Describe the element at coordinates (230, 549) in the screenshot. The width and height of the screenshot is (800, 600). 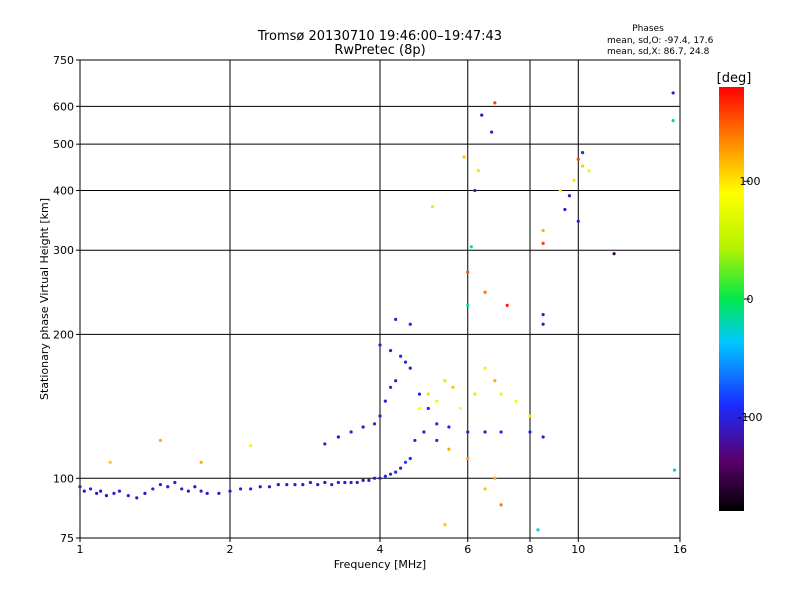
I see `x-tick-label: 2` at that location.